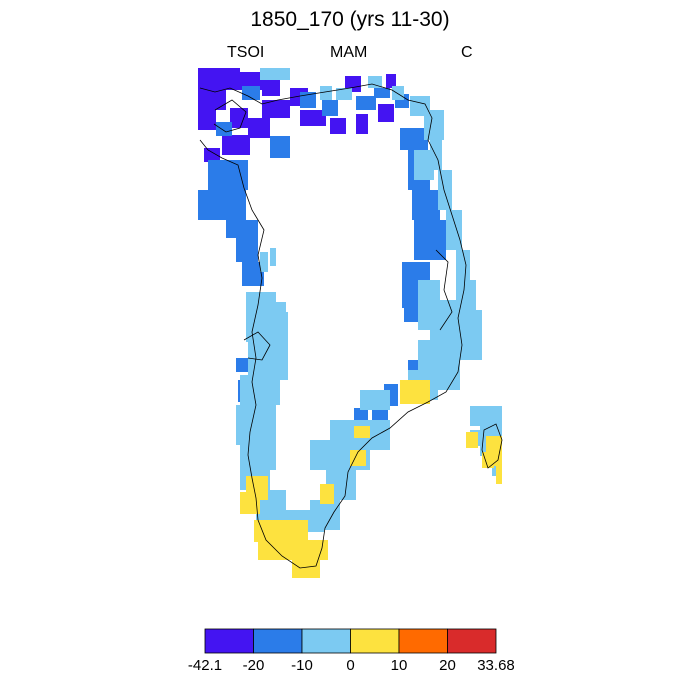 The image size is (700, 700). Describe the element at coordinates (467, 52) in the screenshot. I see `units-label: C` at that location.